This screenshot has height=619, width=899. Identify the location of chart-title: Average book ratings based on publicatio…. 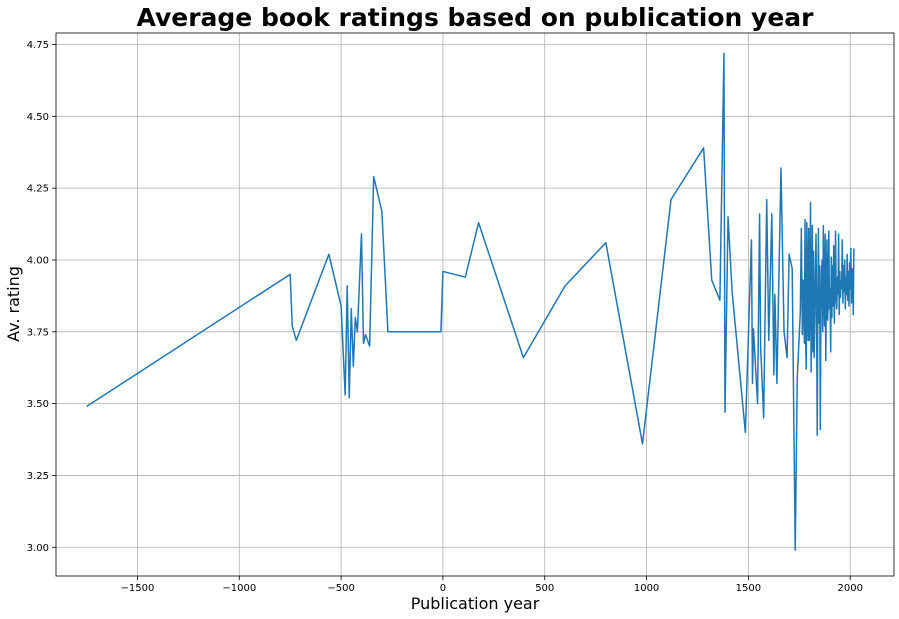
(476, 17).